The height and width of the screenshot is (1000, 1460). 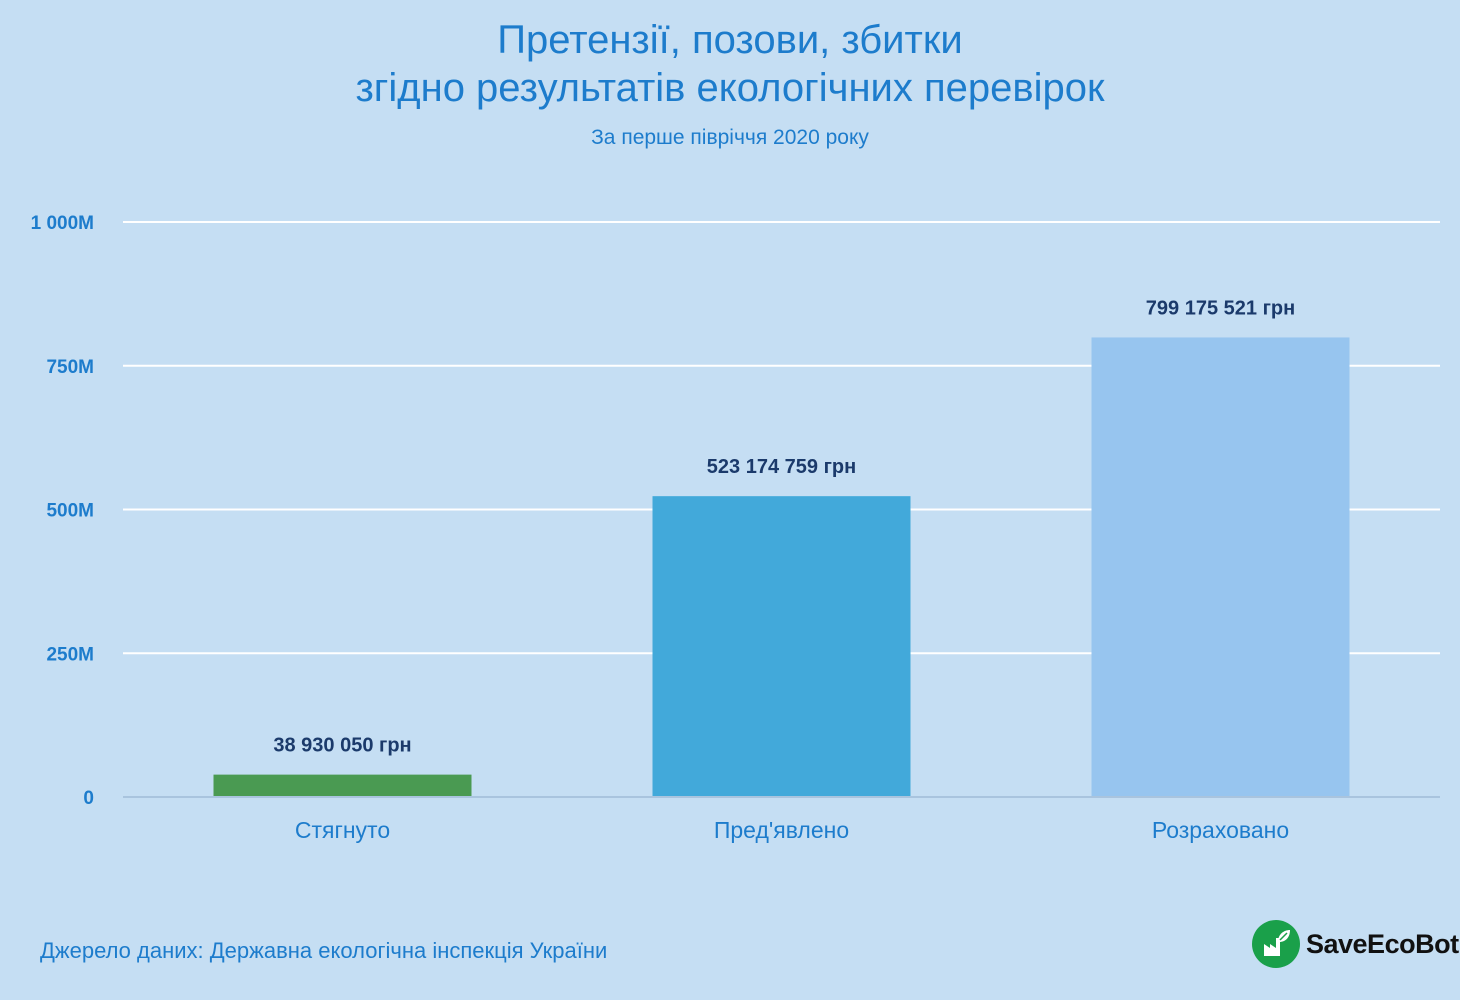 I want to click on data-label: 38 930 050 грн, so click(x=342, y=746).